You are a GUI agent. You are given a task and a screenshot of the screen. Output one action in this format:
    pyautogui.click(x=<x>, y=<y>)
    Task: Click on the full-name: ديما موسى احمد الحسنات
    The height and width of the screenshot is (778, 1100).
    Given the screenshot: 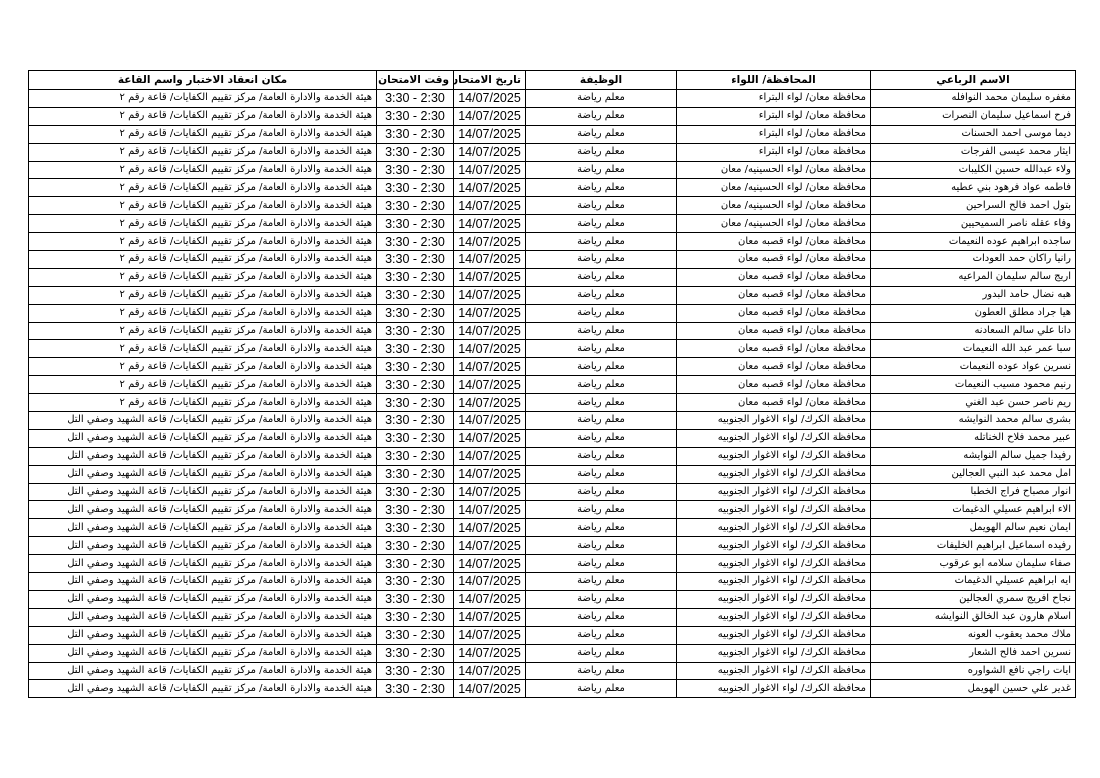 What is the action you would take?
    pyautogui.click(x=973, y=134)
    